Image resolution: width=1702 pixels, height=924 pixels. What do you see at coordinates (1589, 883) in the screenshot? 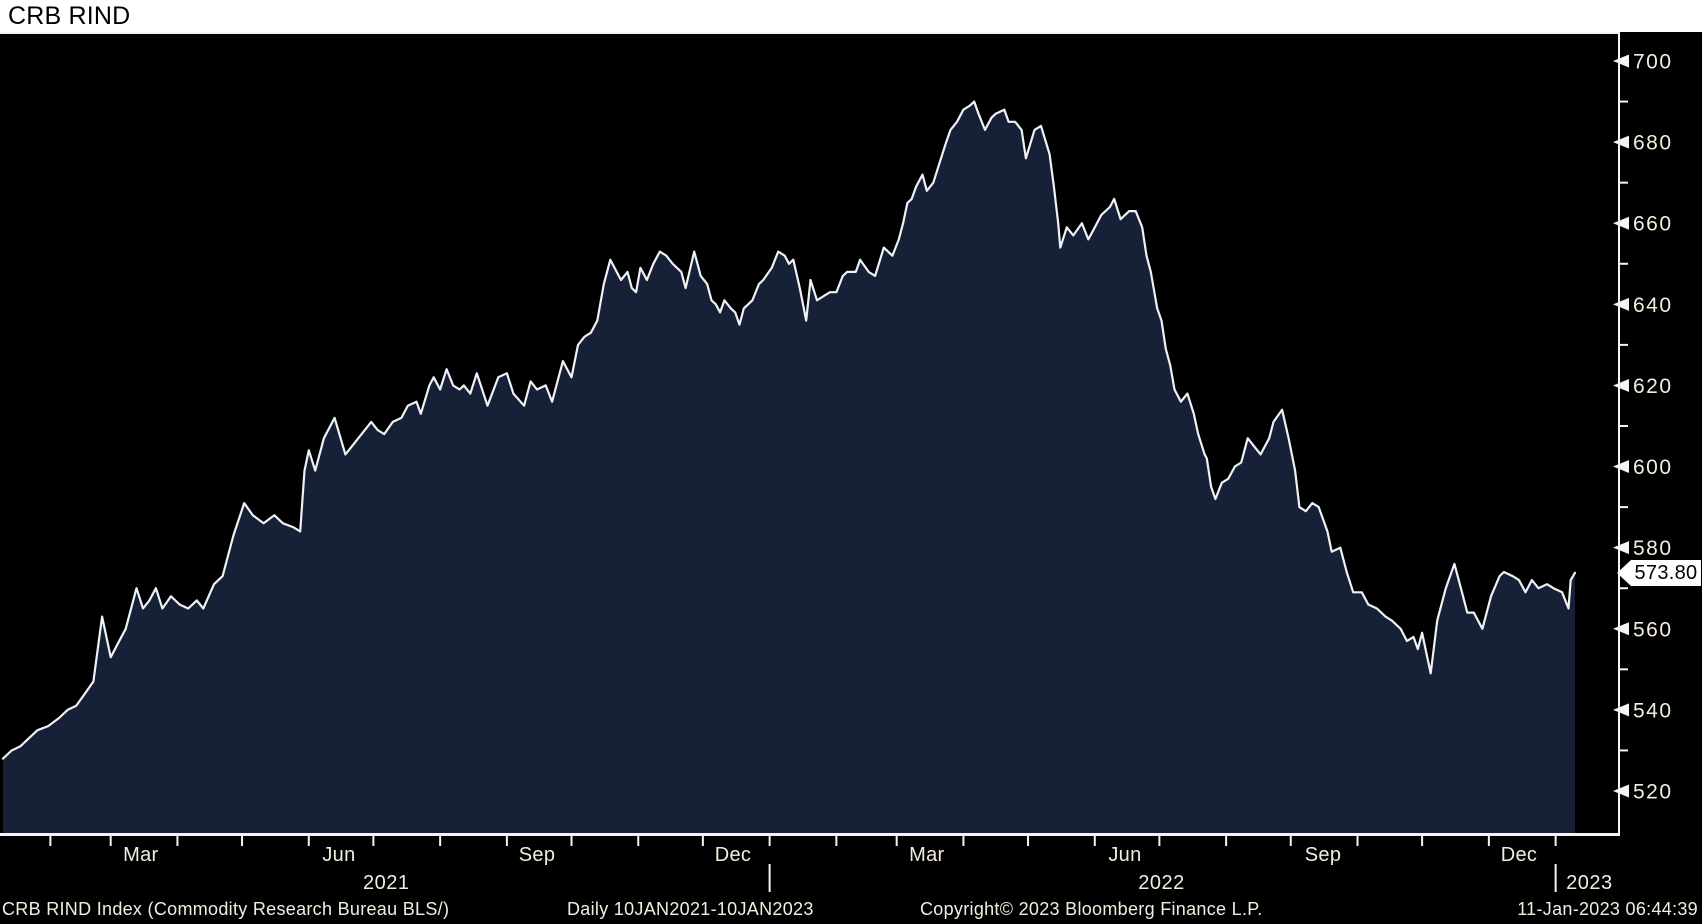
I see `year-label: 2023` at bounding box center [1589, 883].